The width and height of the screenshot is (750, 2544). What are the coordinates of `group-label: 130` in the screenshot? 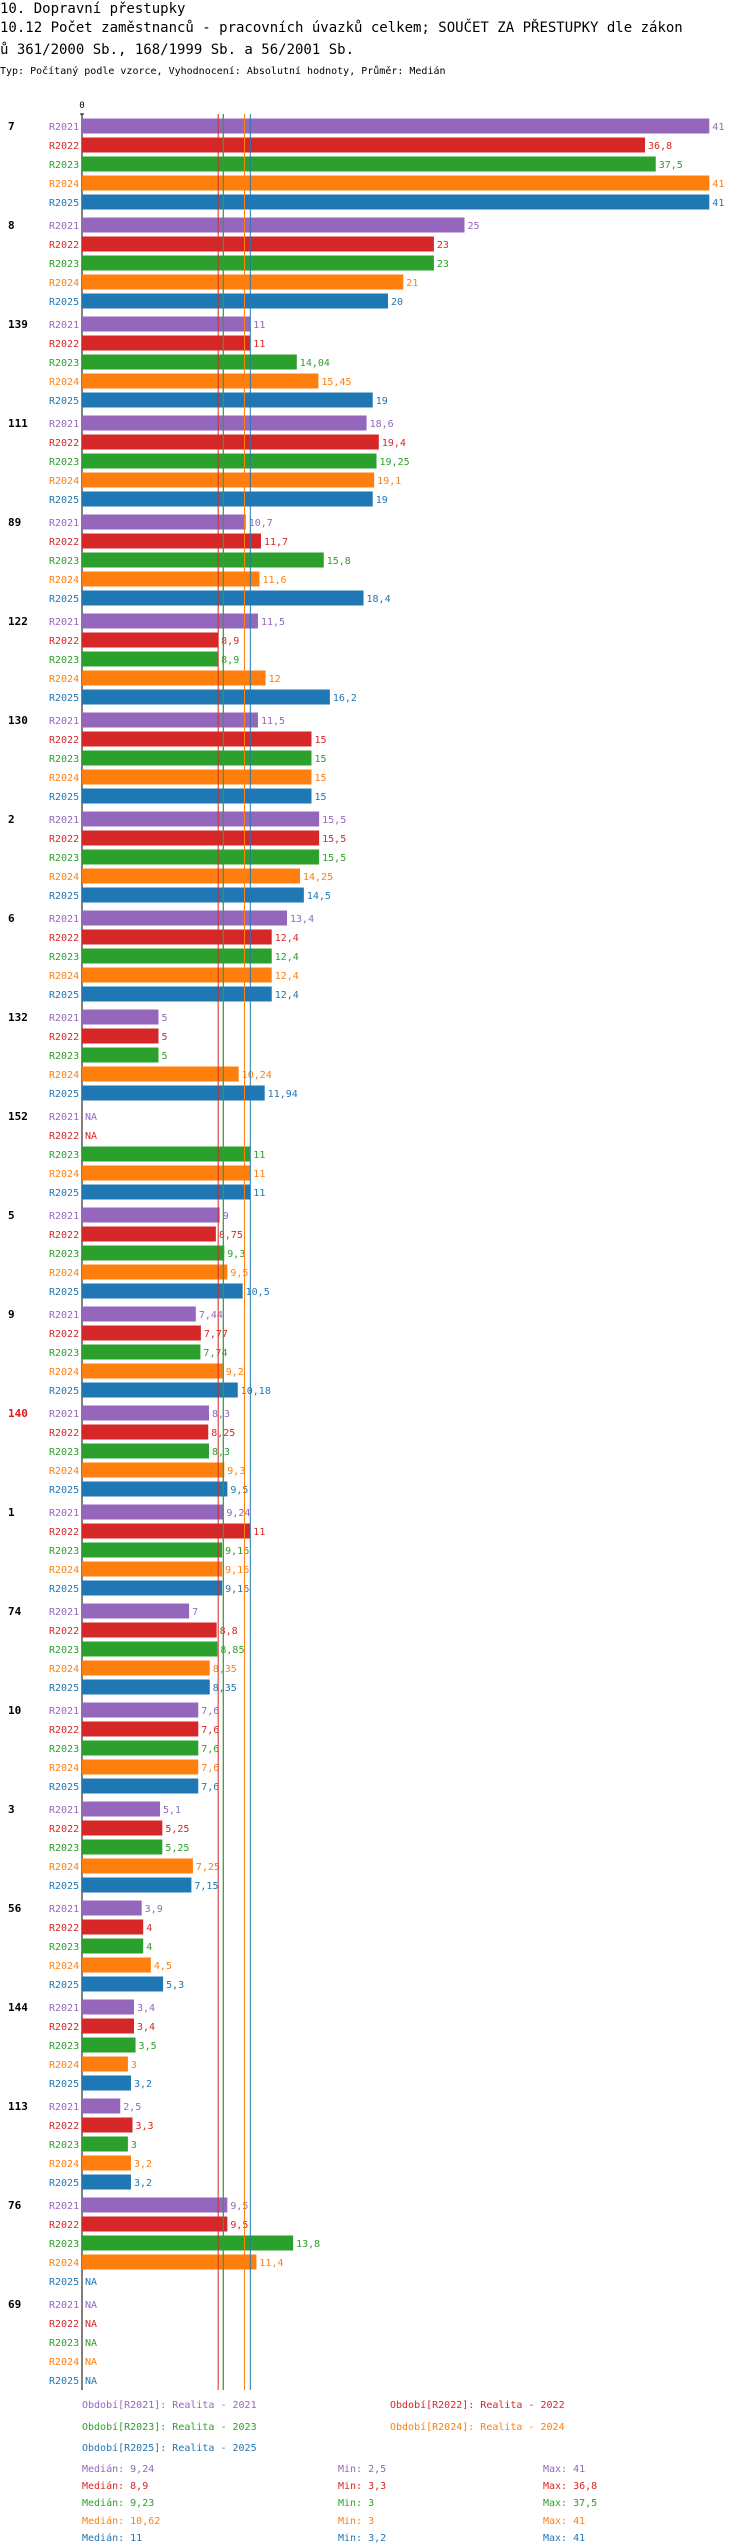 It's located at (18, 720).